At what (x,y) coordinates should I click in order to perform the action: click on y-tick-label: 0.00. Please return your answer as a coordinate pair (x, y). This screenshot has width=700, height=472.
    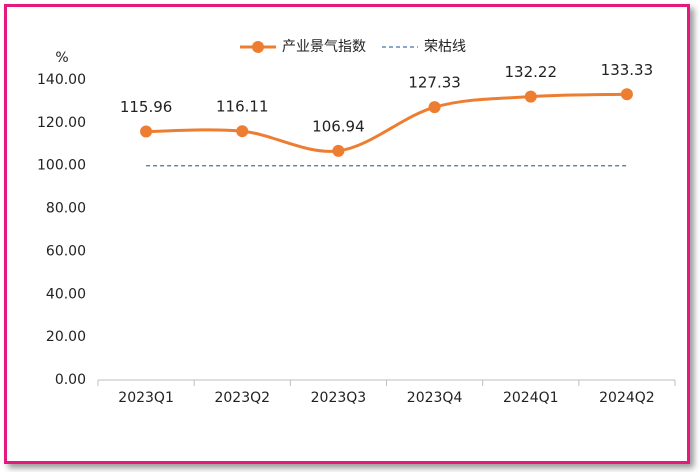
    Looking at the image, I should click on (70, 380).